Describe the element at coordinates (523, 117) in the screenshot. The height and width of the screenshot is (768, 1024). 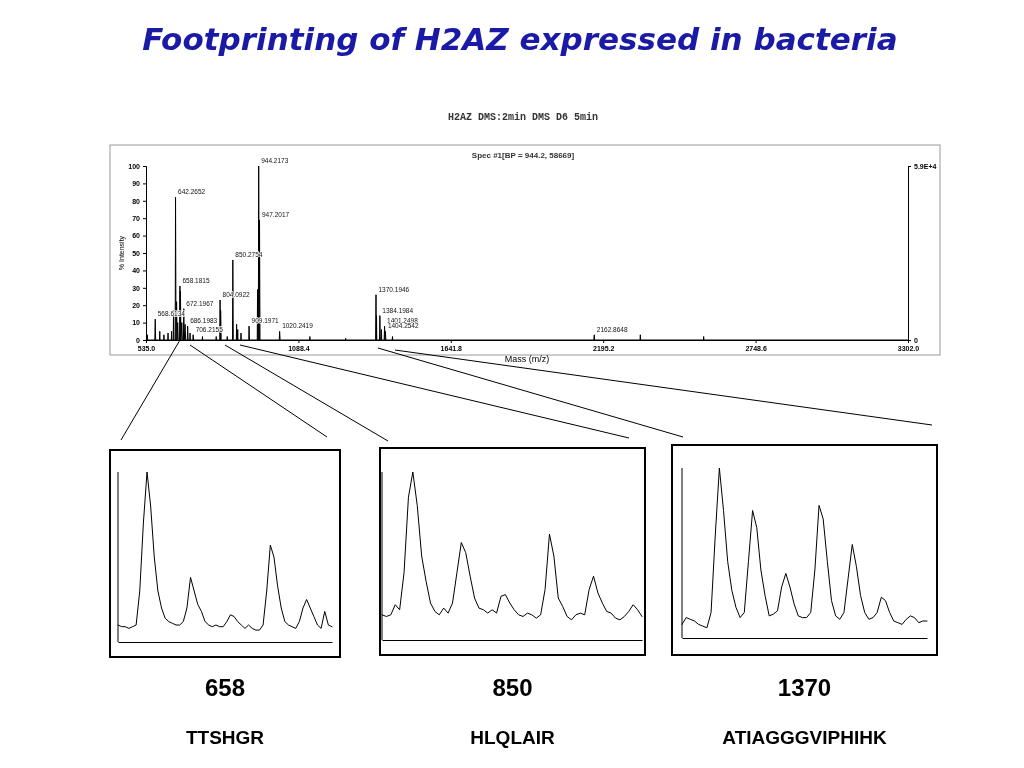
I see `chart-subtitle: H2AZ DMS:2min DMS D6 5min` at that location.